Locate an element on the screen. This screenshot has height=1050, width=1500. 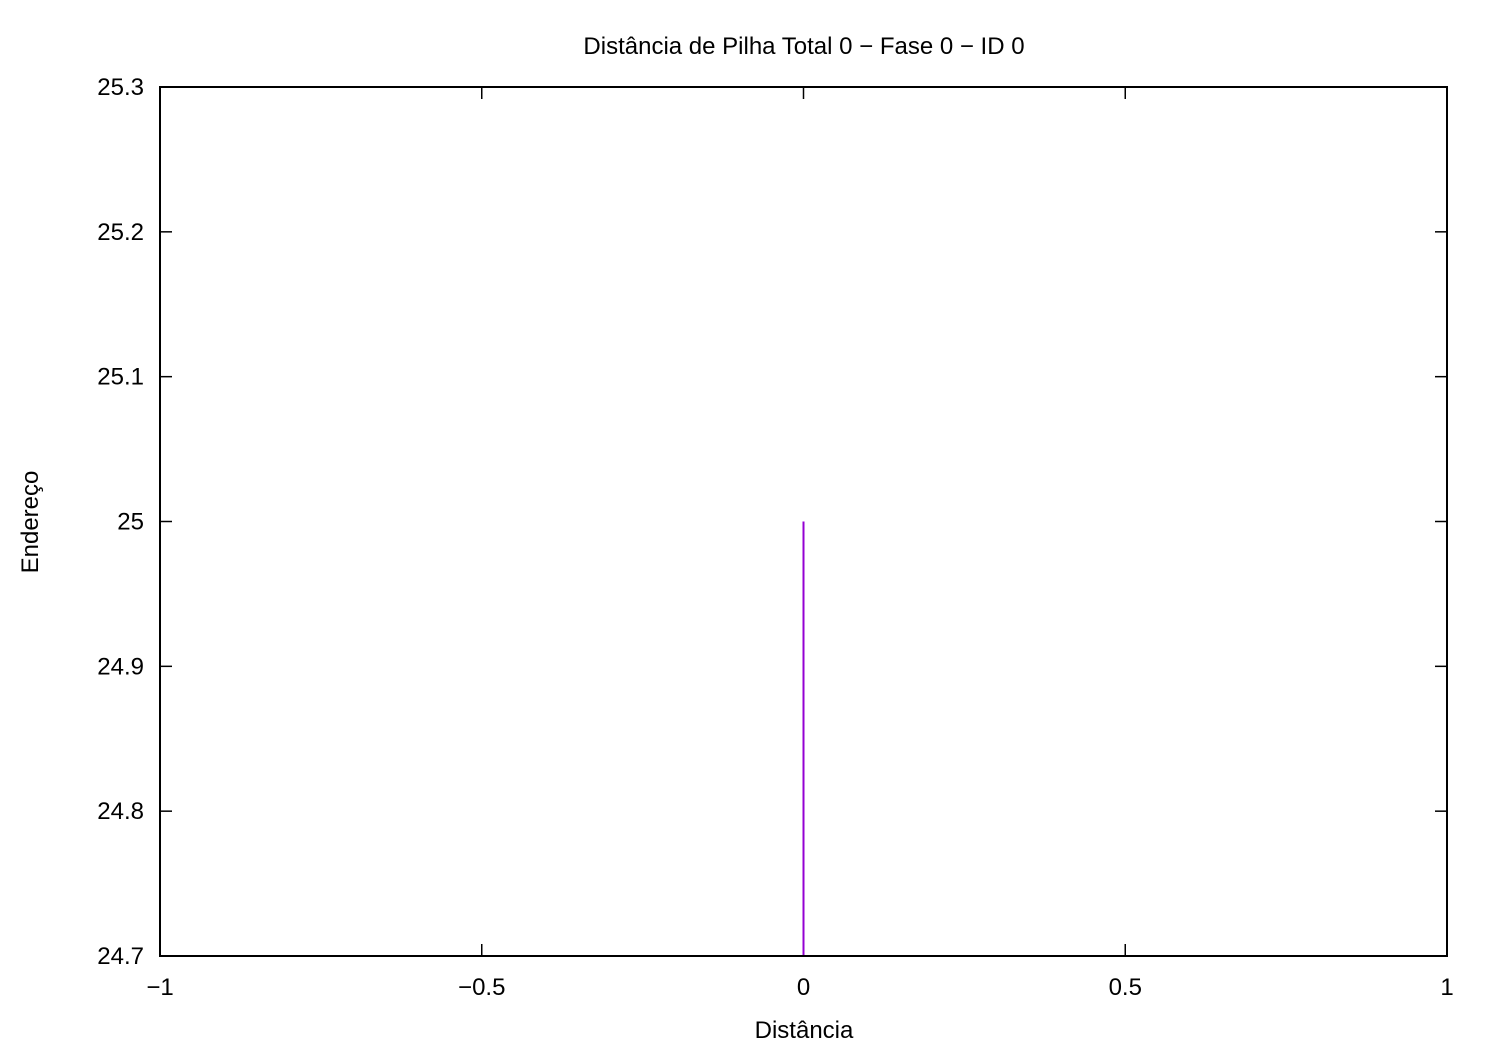
y-tick-label: 25.1 is located at coordinates (120, 377).